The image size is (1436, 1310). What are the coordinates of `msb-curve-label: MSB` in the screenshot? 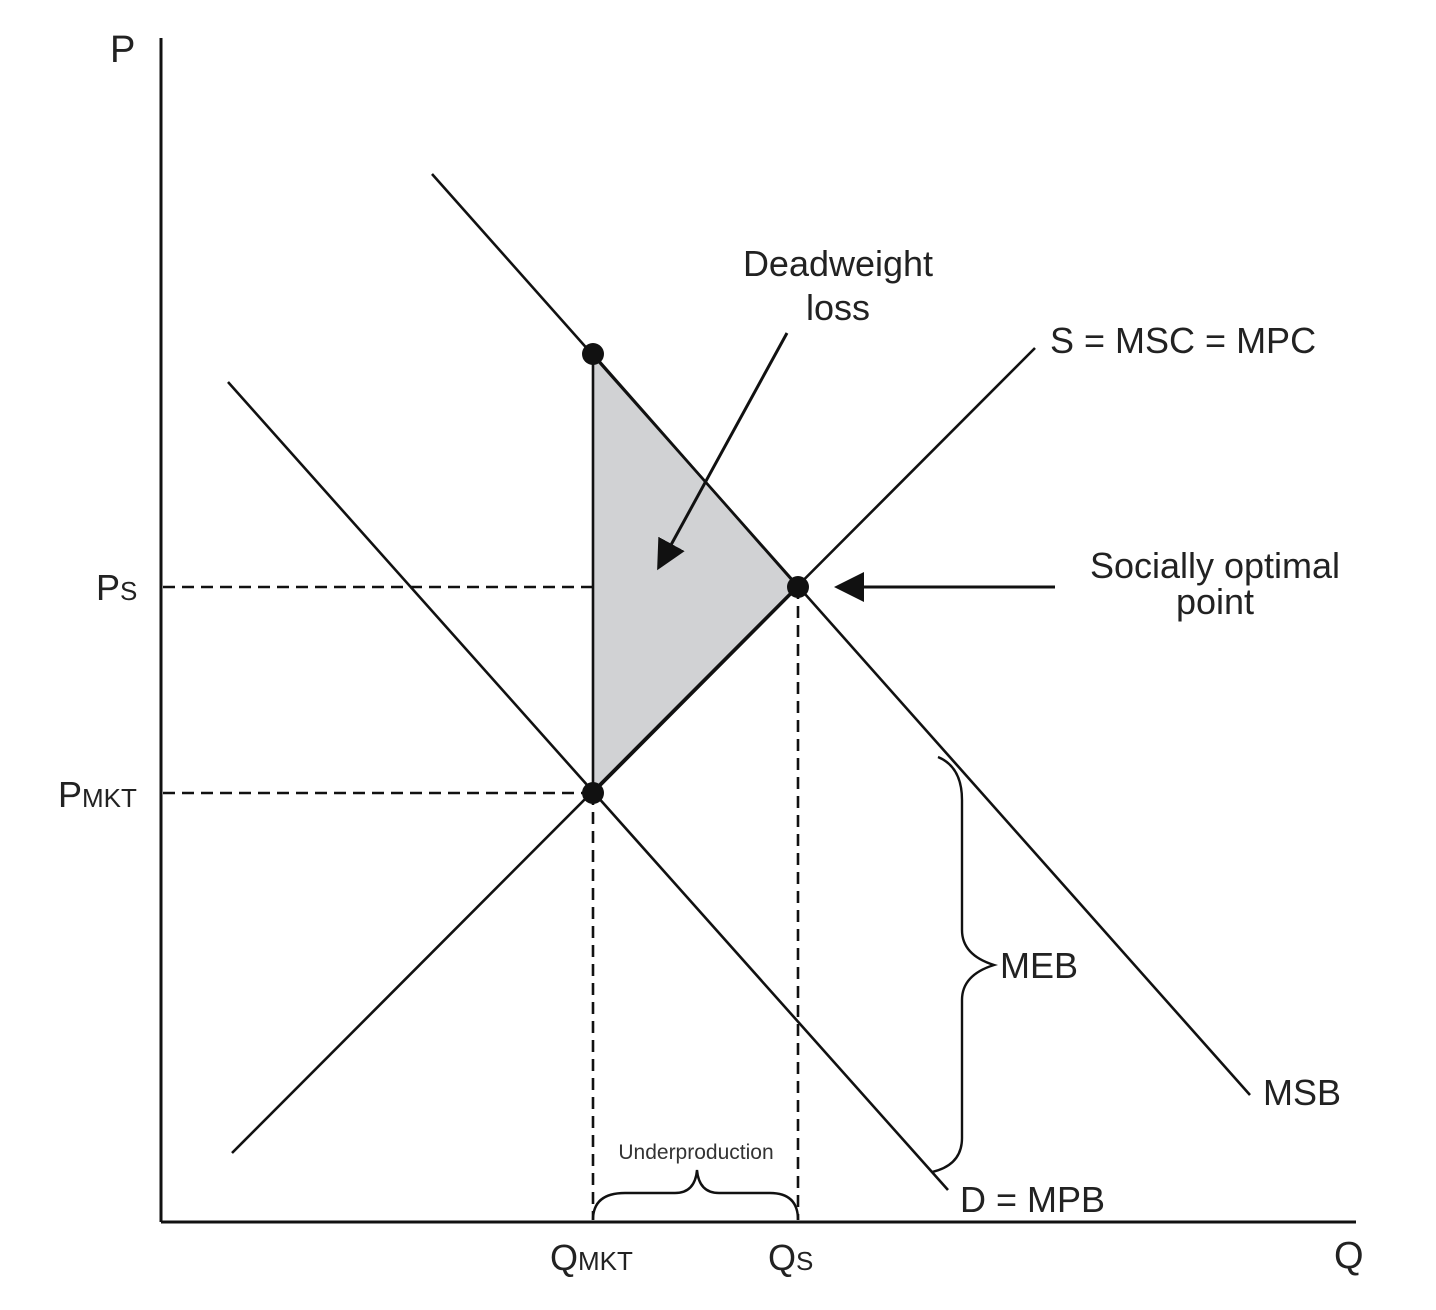 It's located at (1302, 1092).